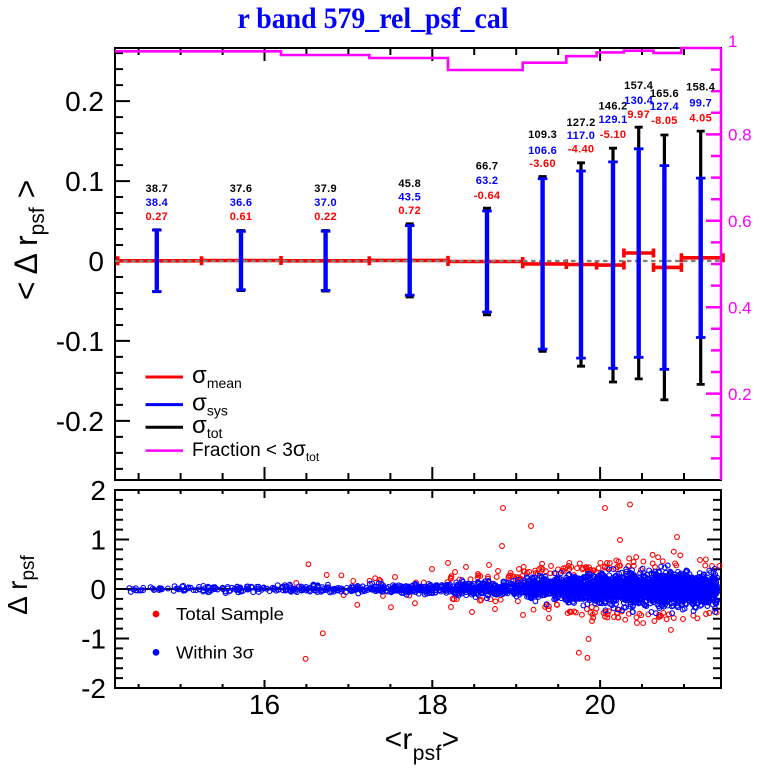 Image resolution: width=768 pixels, height=774 pixels. I want to click on svg-text: -1, so click(93, 639).